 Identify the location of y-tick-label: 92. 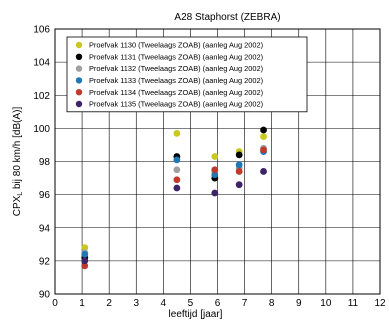
(45, 261).